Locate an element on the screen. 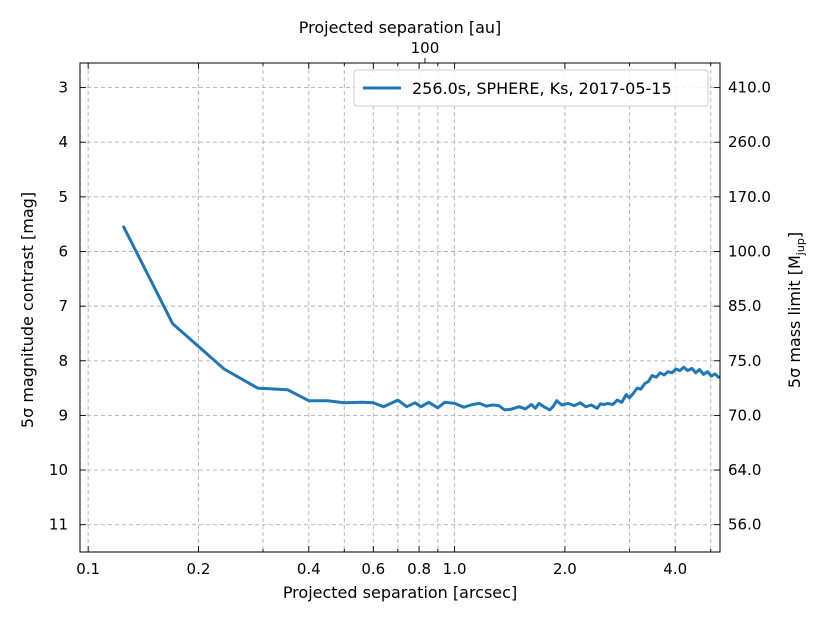  right-y-tick-label: 100.0 is located at coordinates (749, 251).